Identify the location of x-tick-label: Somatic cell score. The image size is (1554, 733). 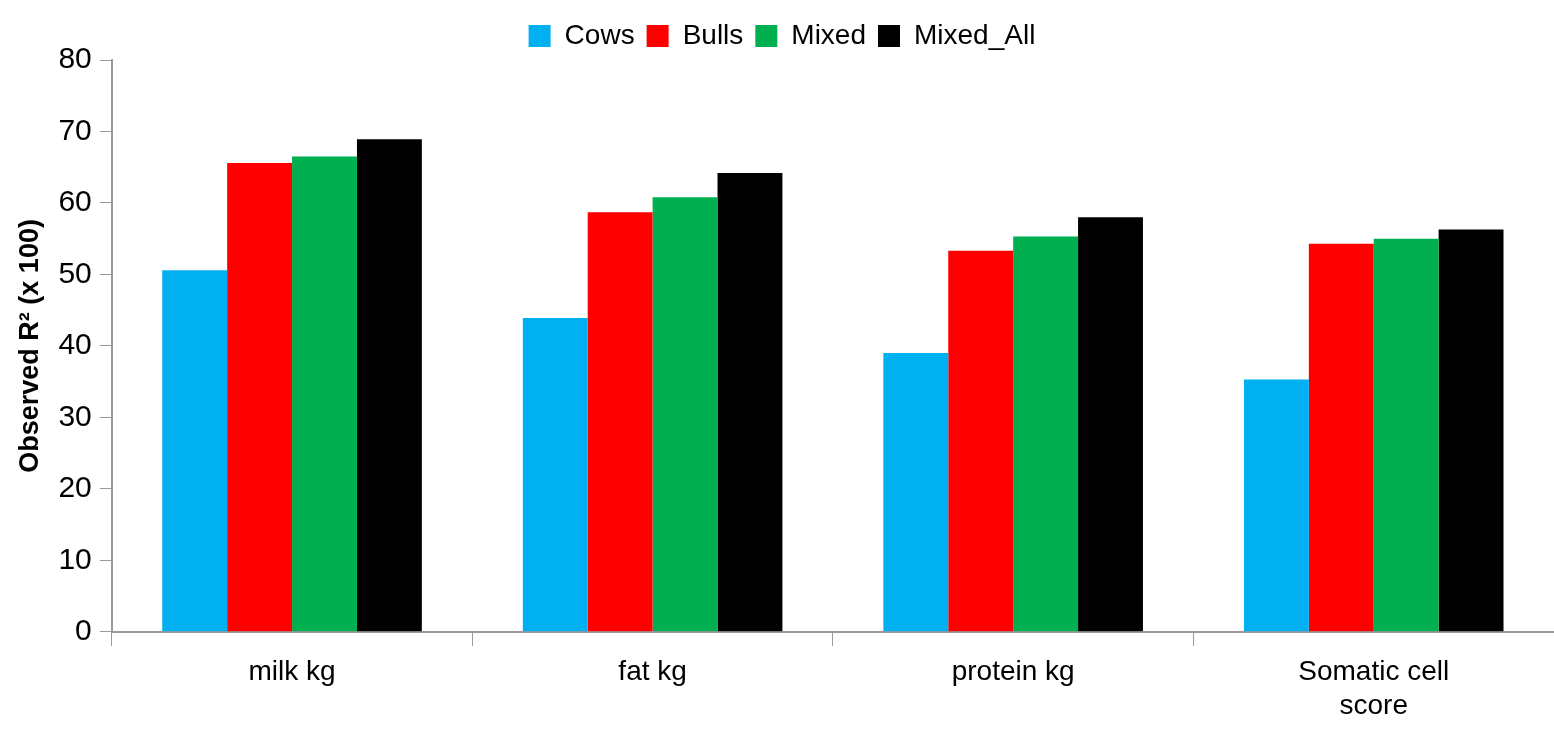
(1374, 687).